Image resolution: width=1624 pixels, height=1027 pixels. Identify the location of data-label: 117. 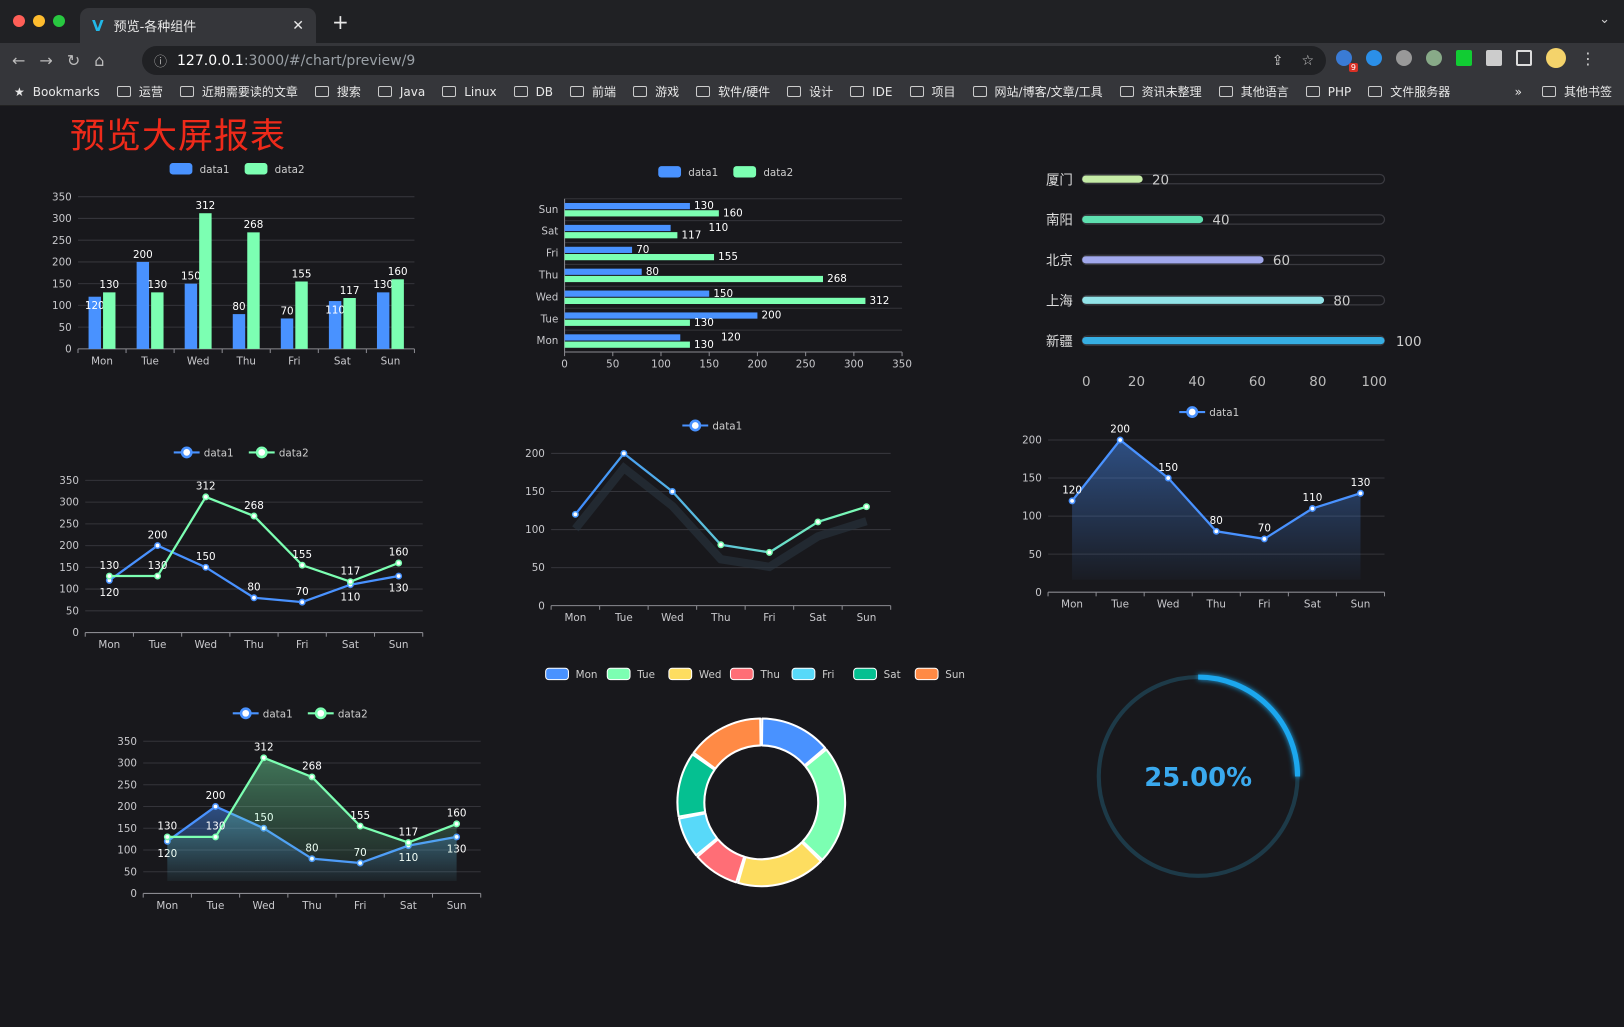
(350, 291).